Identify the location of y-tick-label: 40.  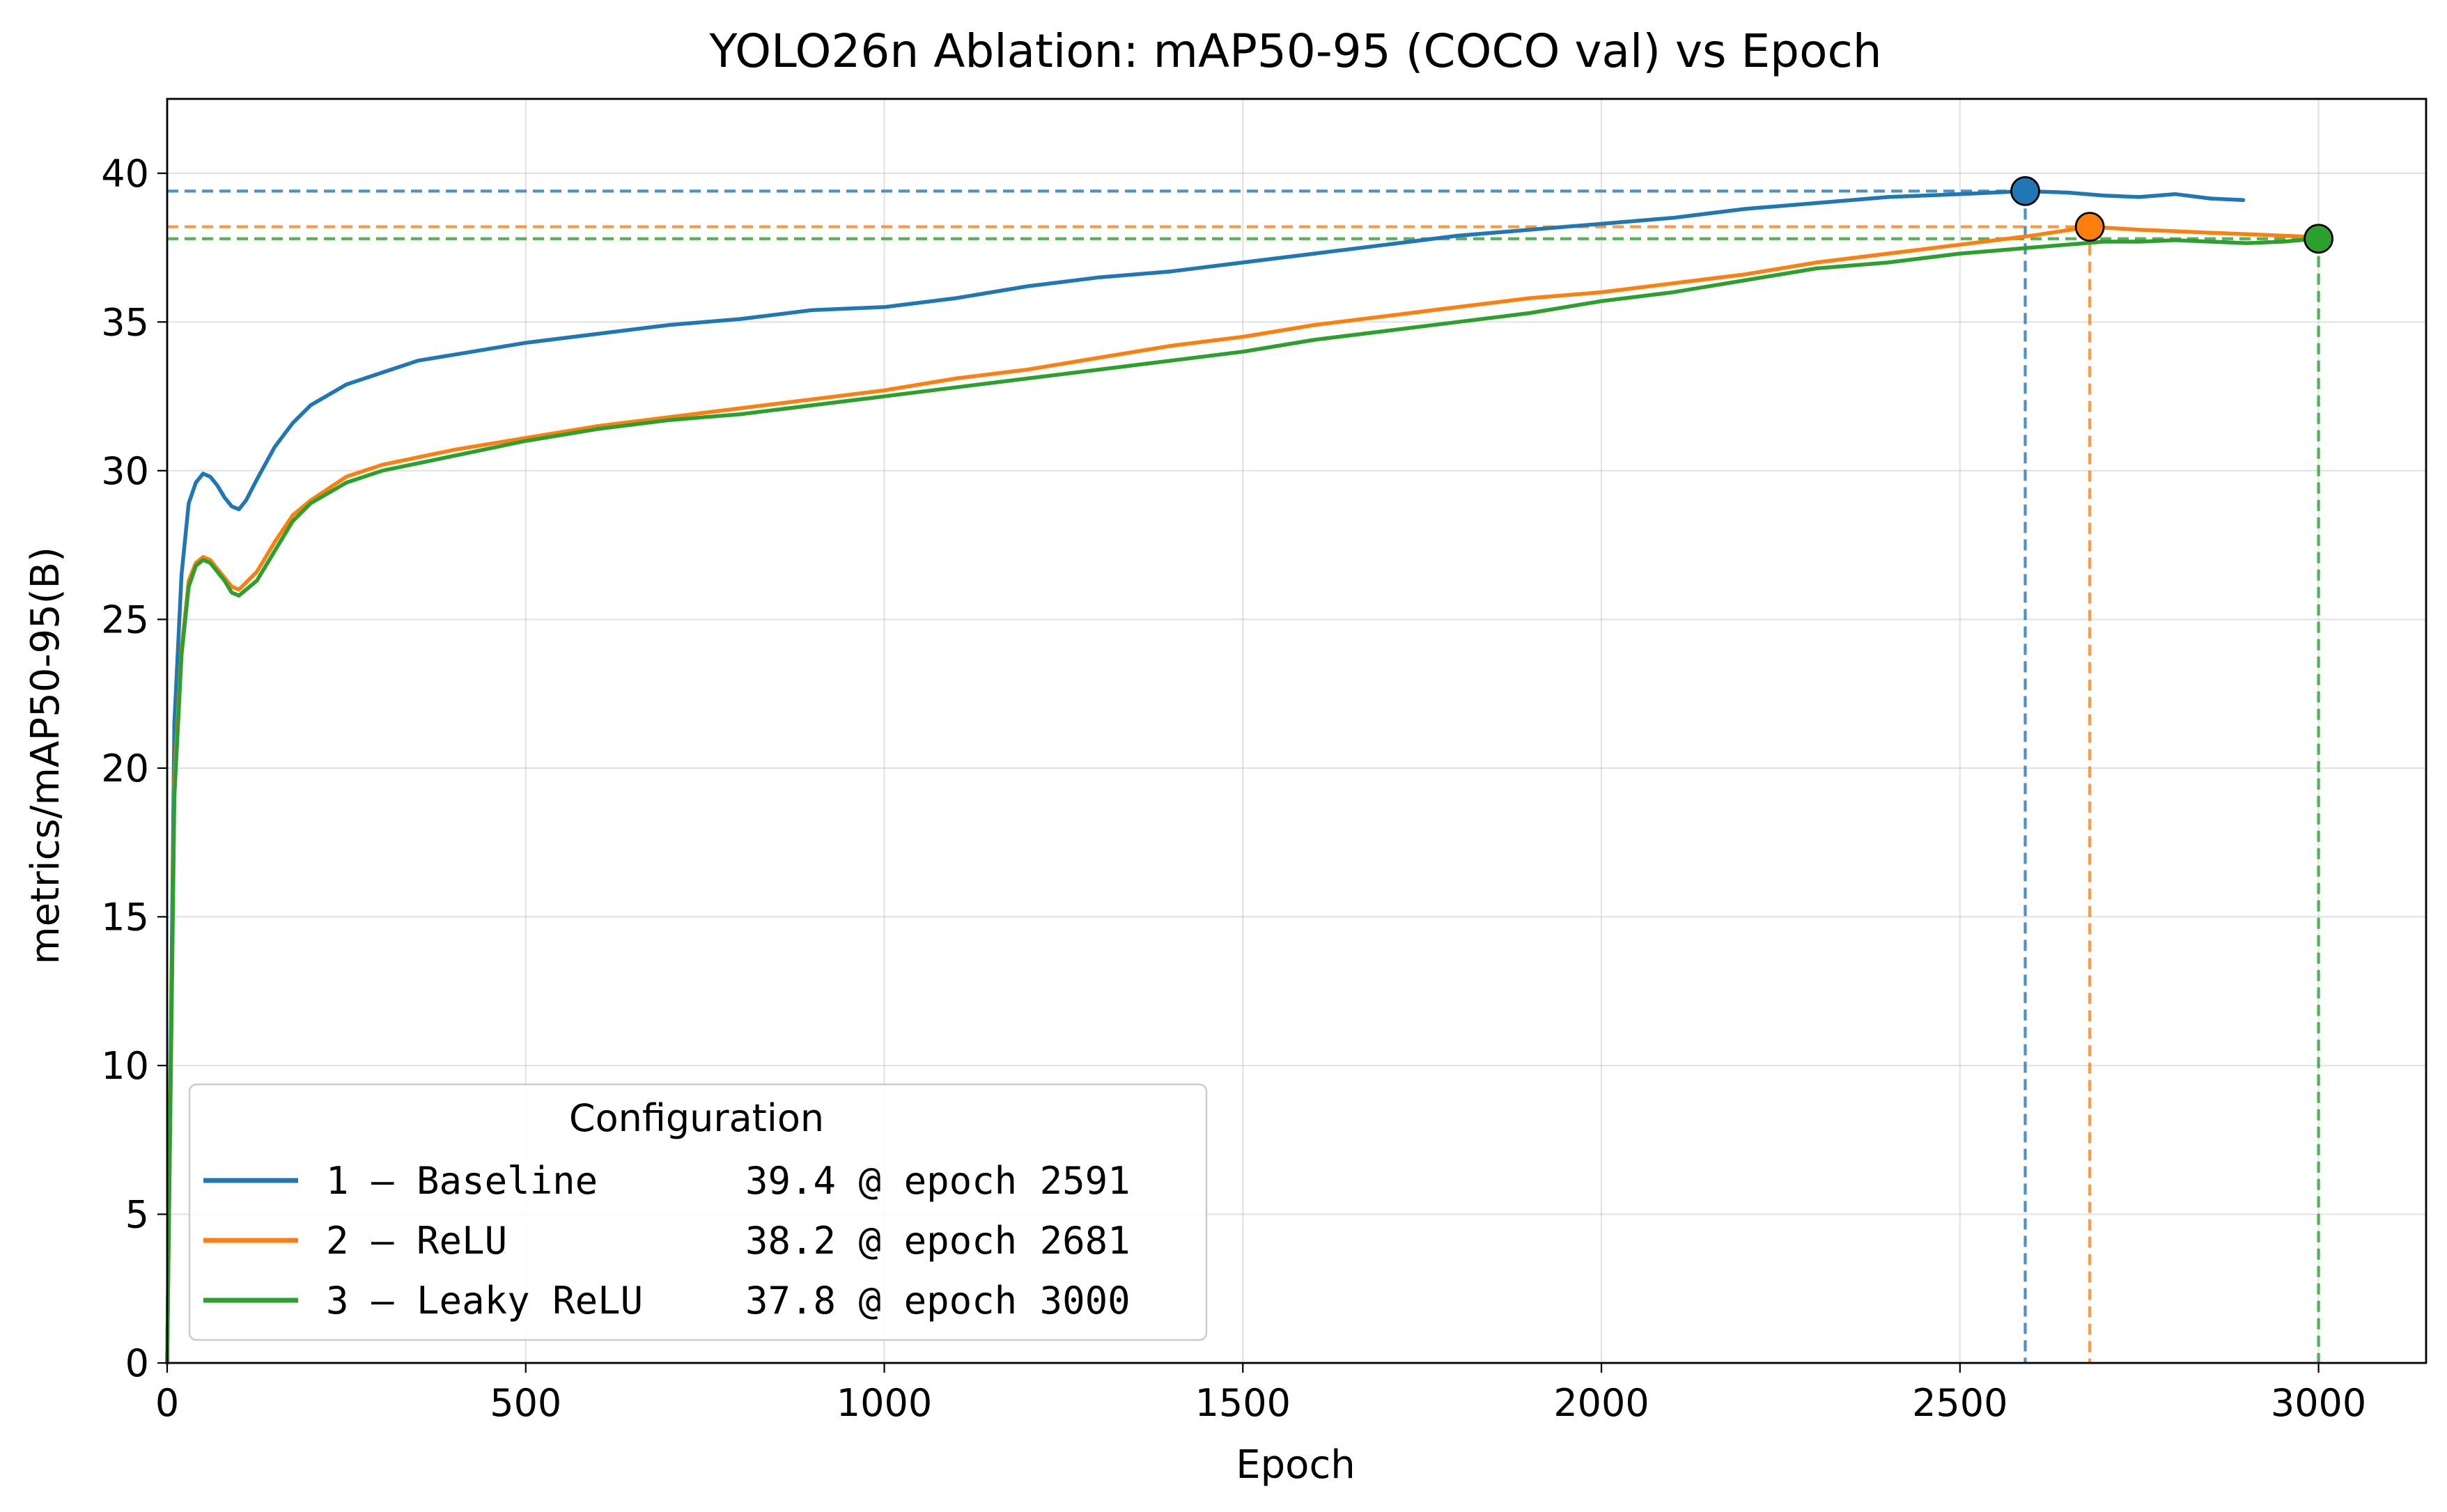
(125, 174).